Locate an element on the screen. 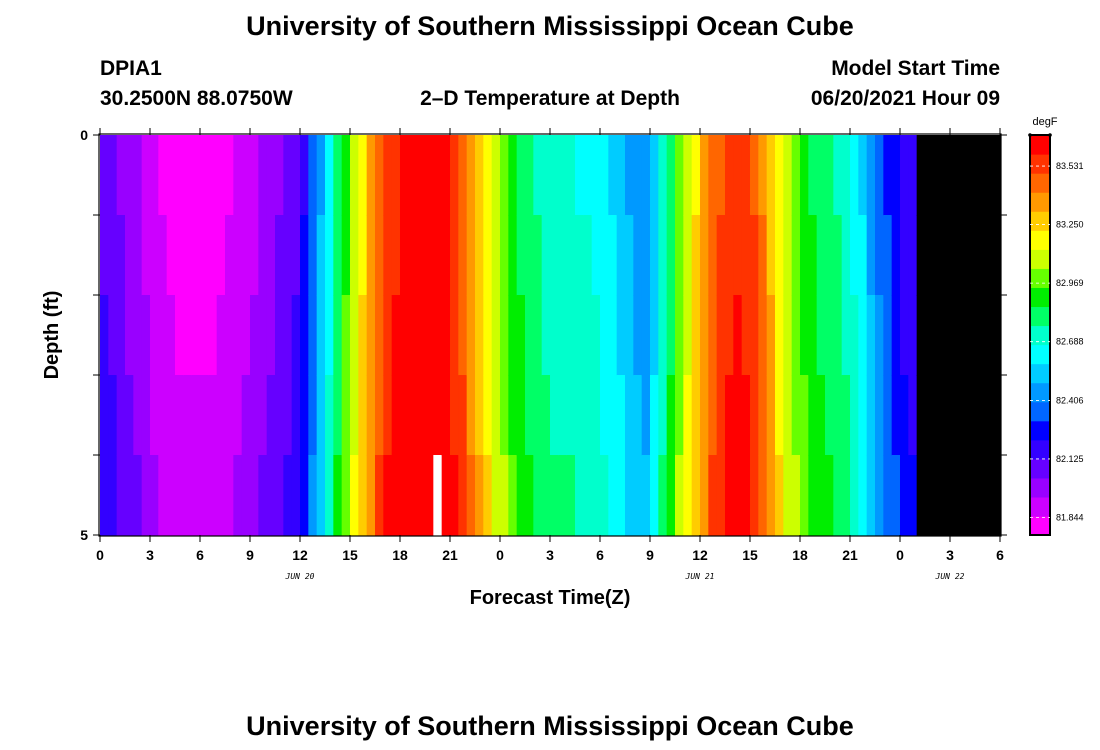 Image resolution: width=1100 pixels, height=750 pixels. missing-data-cell is located at coordinates (438, 495).